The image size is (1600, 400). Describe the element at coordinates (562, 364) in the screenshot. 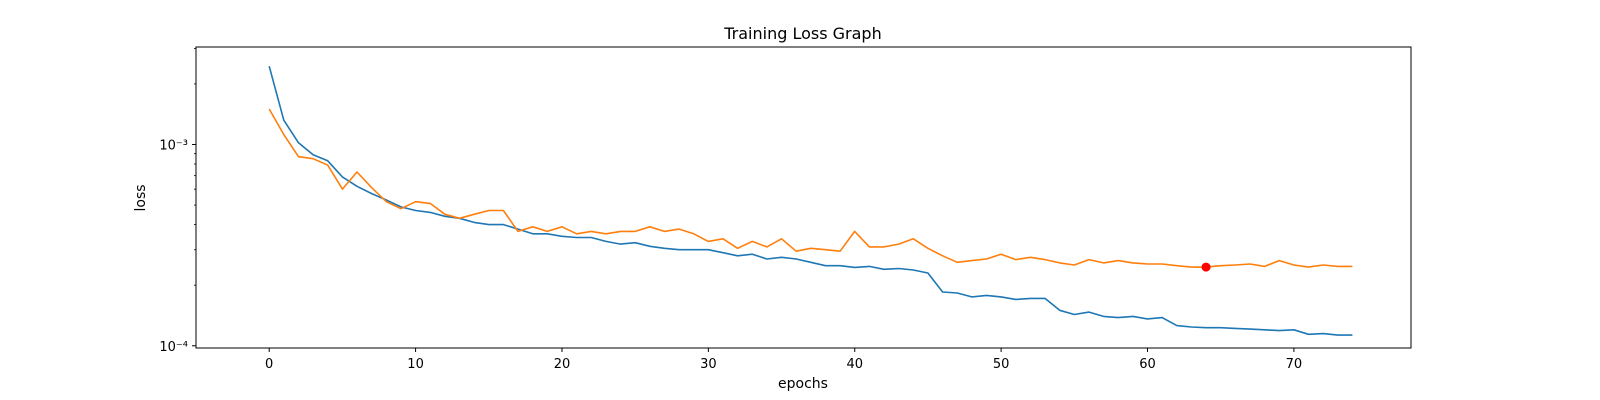

I see `x-tick-label: 20` at that location.